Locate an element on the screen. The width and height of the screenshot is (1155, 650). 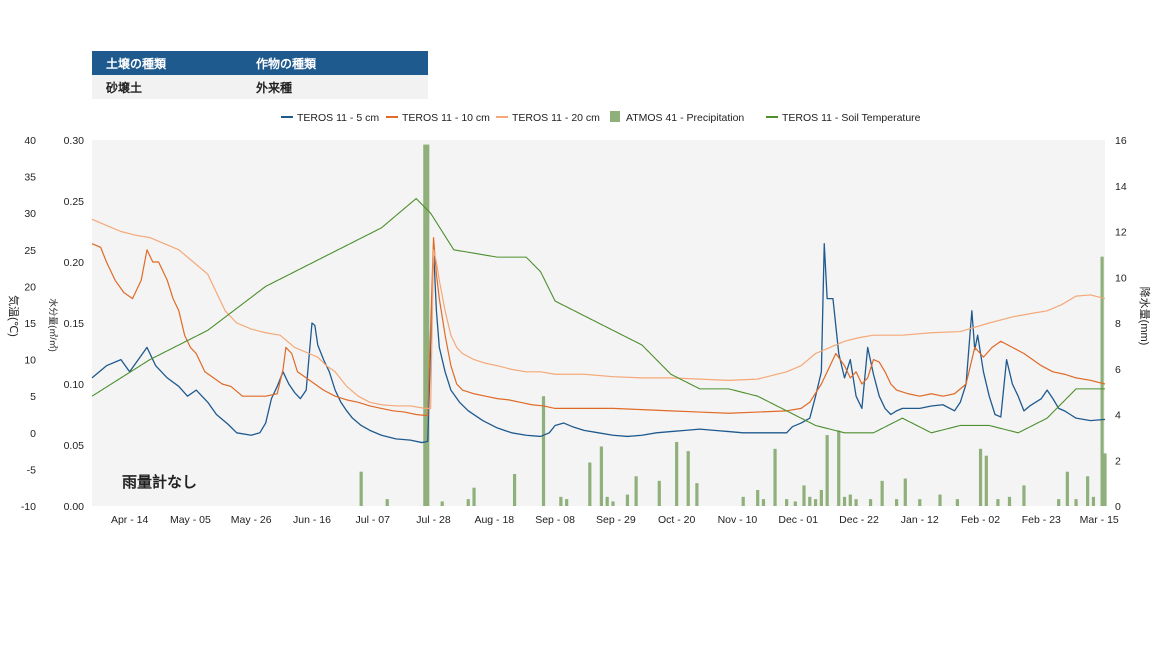
x-tick-label: Mar - 15 is located at coordinates (1099, 520).